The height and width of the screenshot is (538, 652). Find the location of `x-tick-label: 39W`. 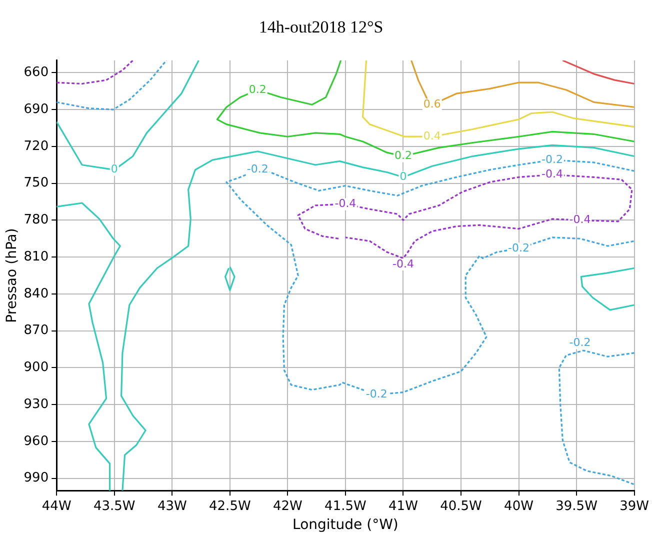

x-tick-label: 39W is located at coordinates (635, 506).